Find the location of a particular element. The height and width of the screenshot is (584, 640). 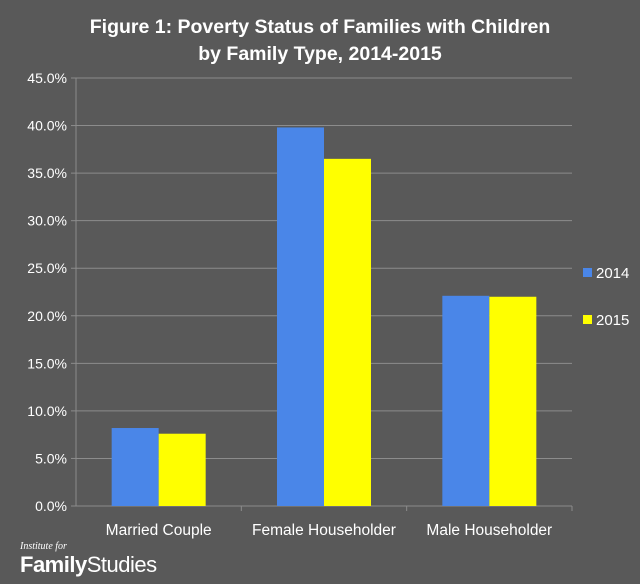

chart-title-line2: by Family Type, 2014-2015 is located at coordinates (320, 54).